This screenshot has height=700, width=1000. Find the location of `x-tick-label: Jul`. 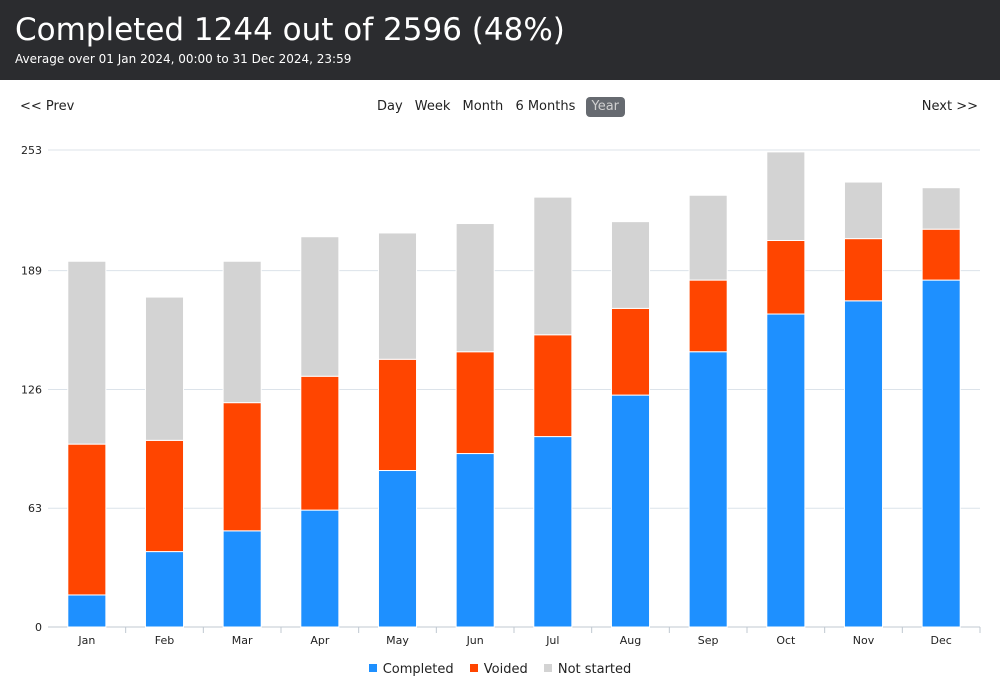

x-tick-label: Jul is located at coordinates (552, 640).